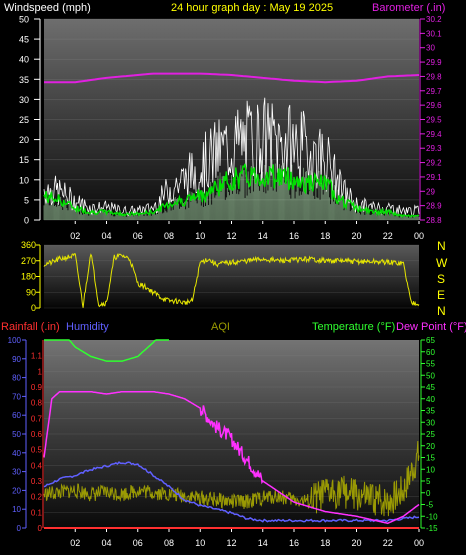 This screenshot has height=555, width=466. Describe the element at coordinates (434, 62) in the screenshot. I see `baro-tick-label: 29.9` at that location.